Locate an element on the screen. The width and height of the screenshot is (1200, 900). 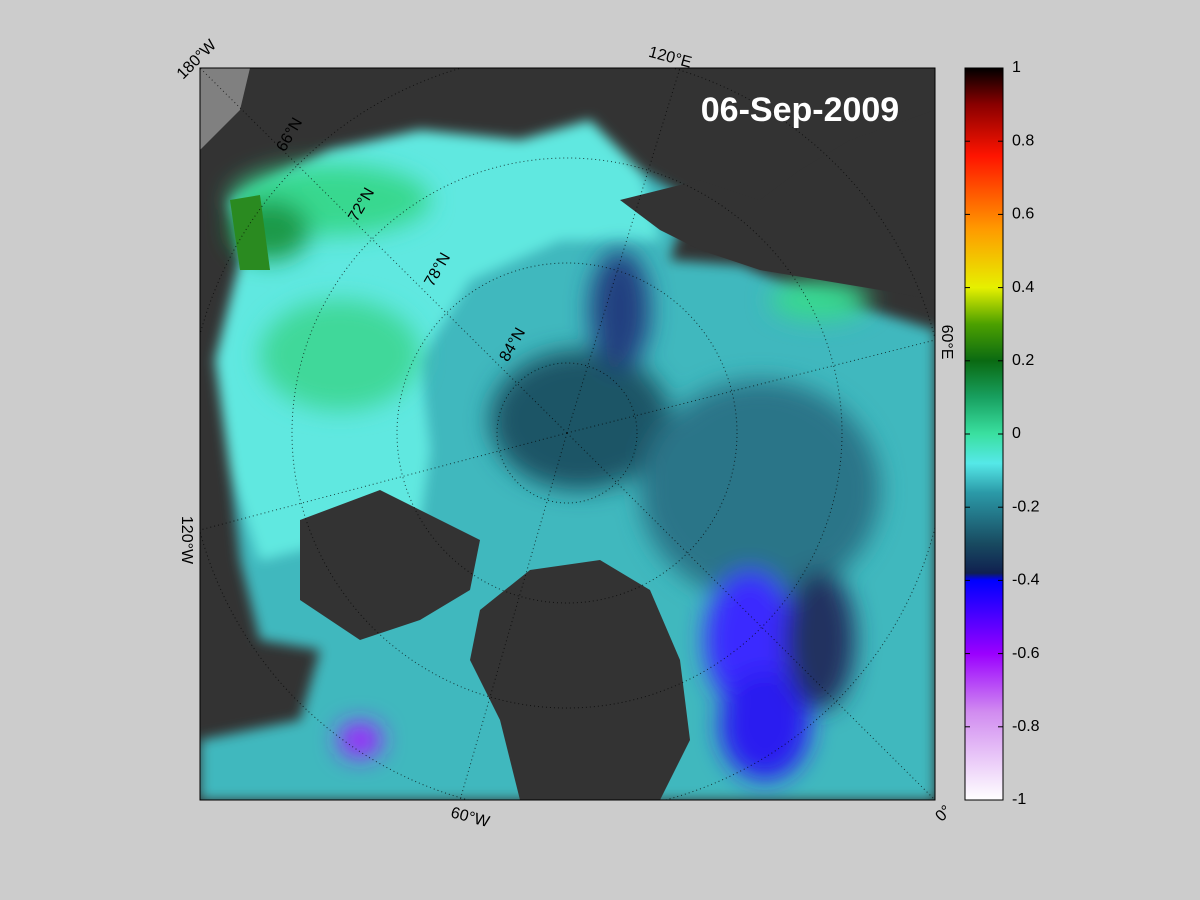
out-of-domain is located at coordinates (225, 109).